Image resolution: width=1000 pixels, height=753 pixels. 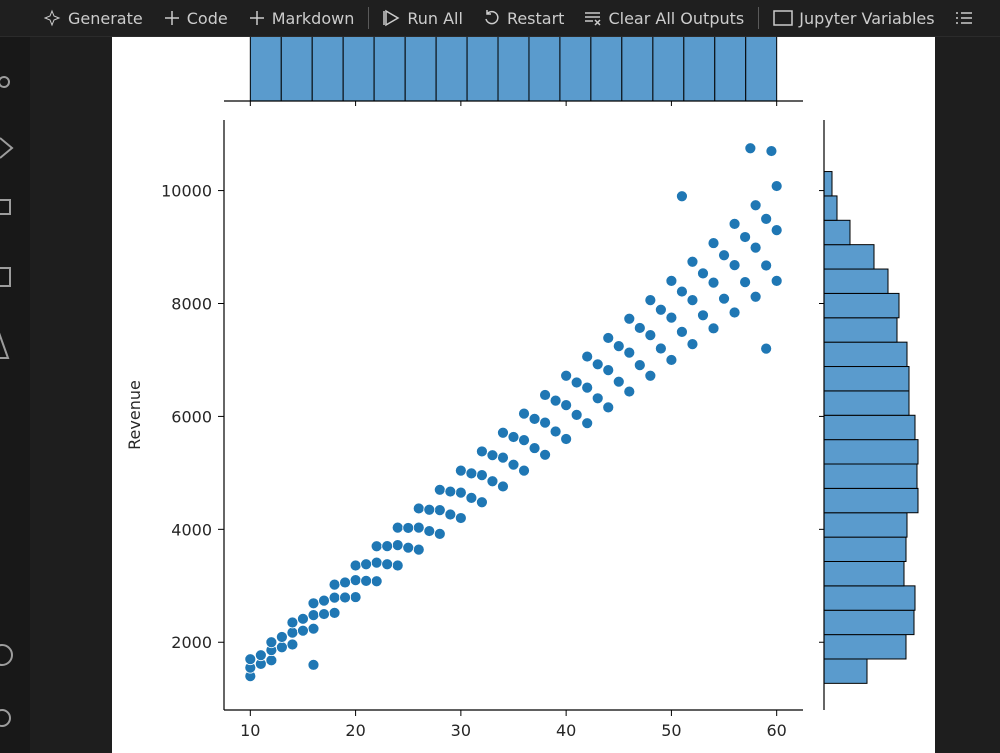 I want to click on label: Restart, so click(x=535, y=18).